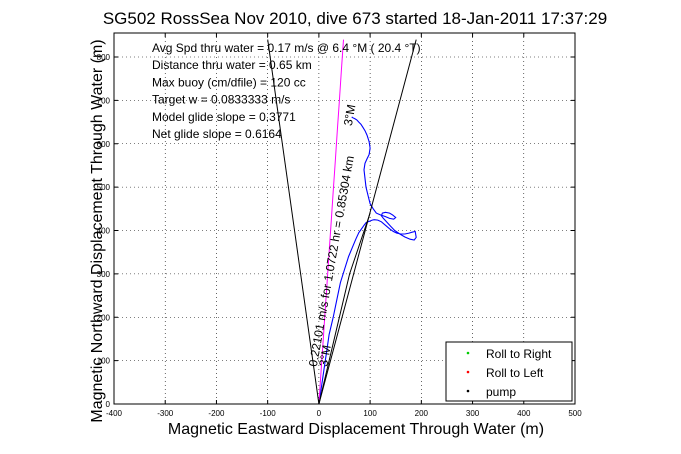 This screenshot has height=454, width=681. I want to click on y-tick-label: 600, so click(104, 144).